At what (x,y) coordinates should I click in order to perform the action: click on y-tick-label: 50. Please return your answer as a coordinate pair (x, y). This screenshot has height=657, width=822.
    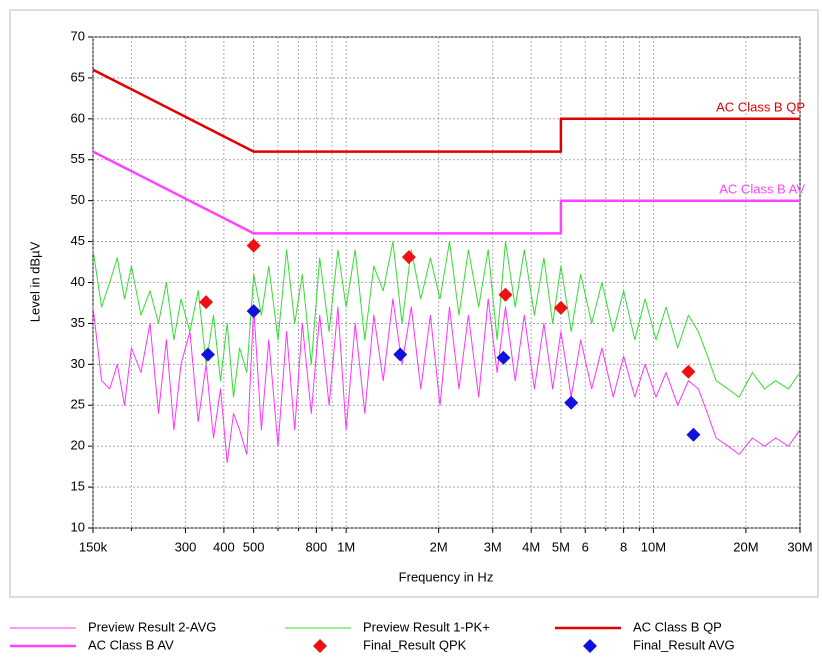
    Looking at the image, I should click on (78, 199).